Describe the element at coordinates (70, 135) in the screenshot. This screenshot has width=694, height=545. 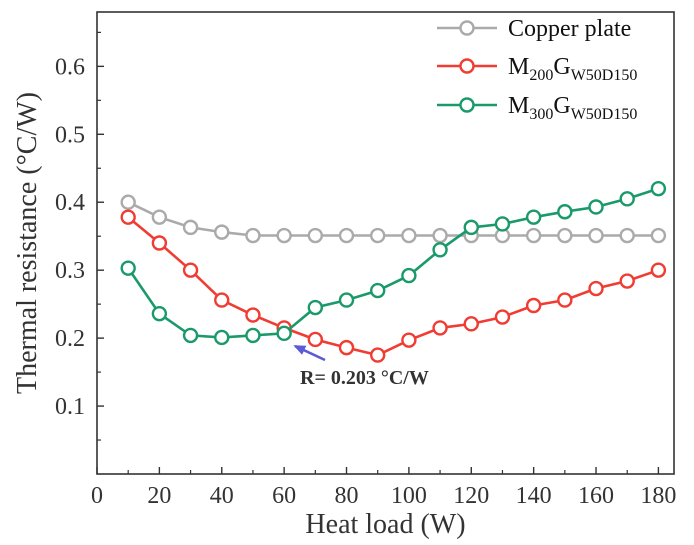
I see `y-tick-label: 0.5` at that location.